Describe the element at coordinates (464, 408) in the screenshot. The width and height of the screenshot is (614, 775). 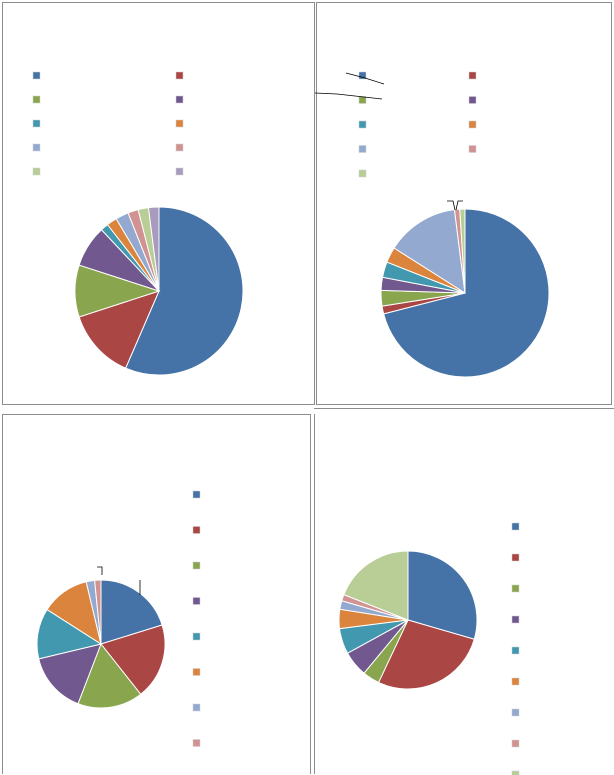
I see `panel-divider` at that location.